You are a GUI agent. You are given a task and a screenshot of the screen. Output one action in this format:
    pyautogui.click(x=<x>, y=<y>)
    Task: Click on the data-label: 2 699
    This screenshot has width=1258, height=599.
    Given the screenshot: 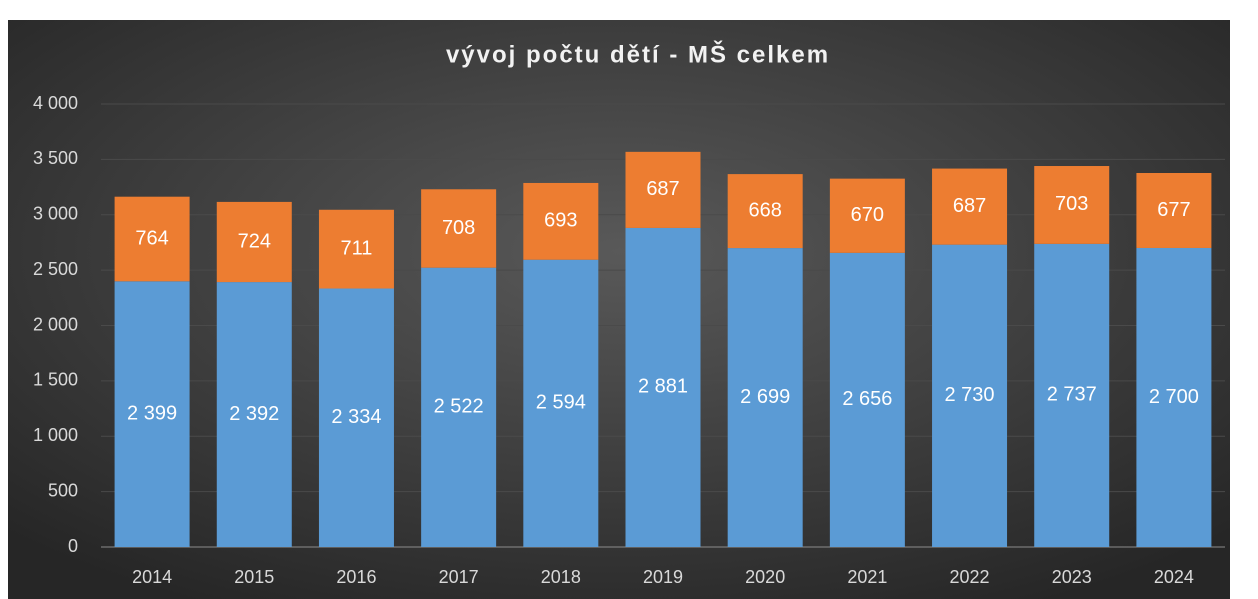 What is the action you would take?
    pyautogui.click(x=765, y=397)
    